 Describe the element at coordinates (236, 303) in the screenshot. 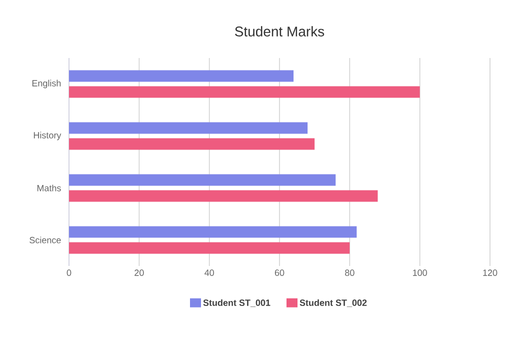

I see `legend-label: Student ST_001` at that location.